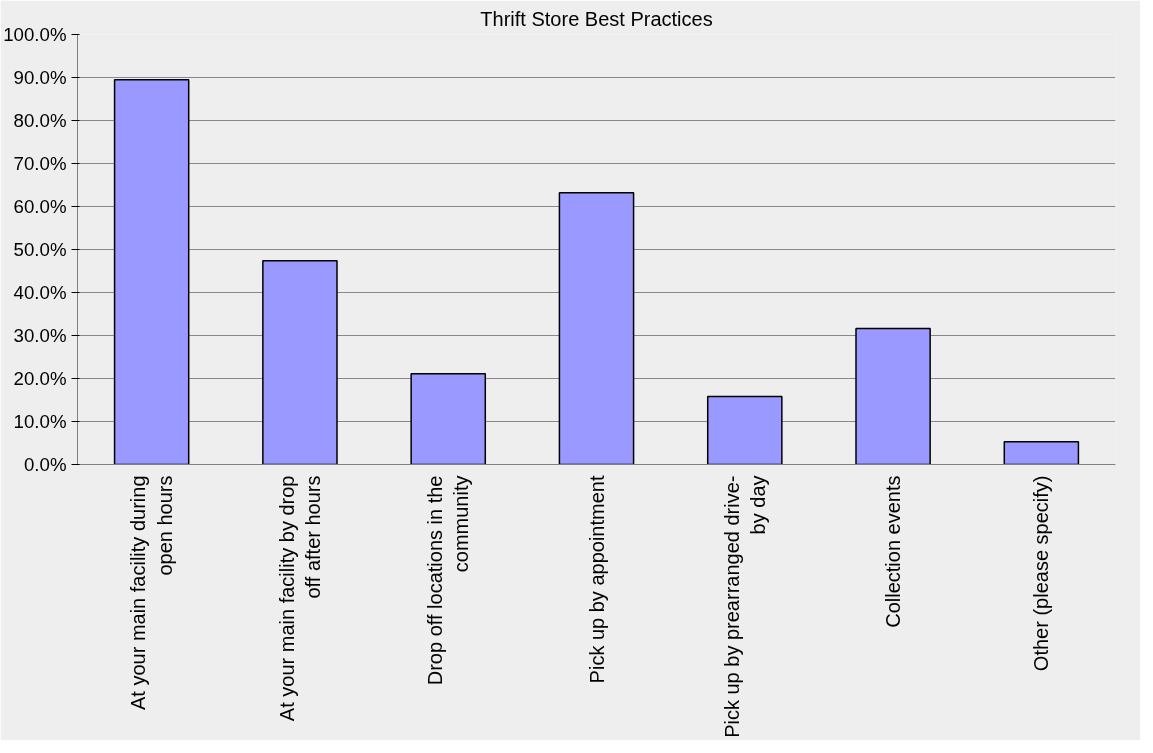  I want to click on y-tick-label: 20.0%, so click(40, 378).